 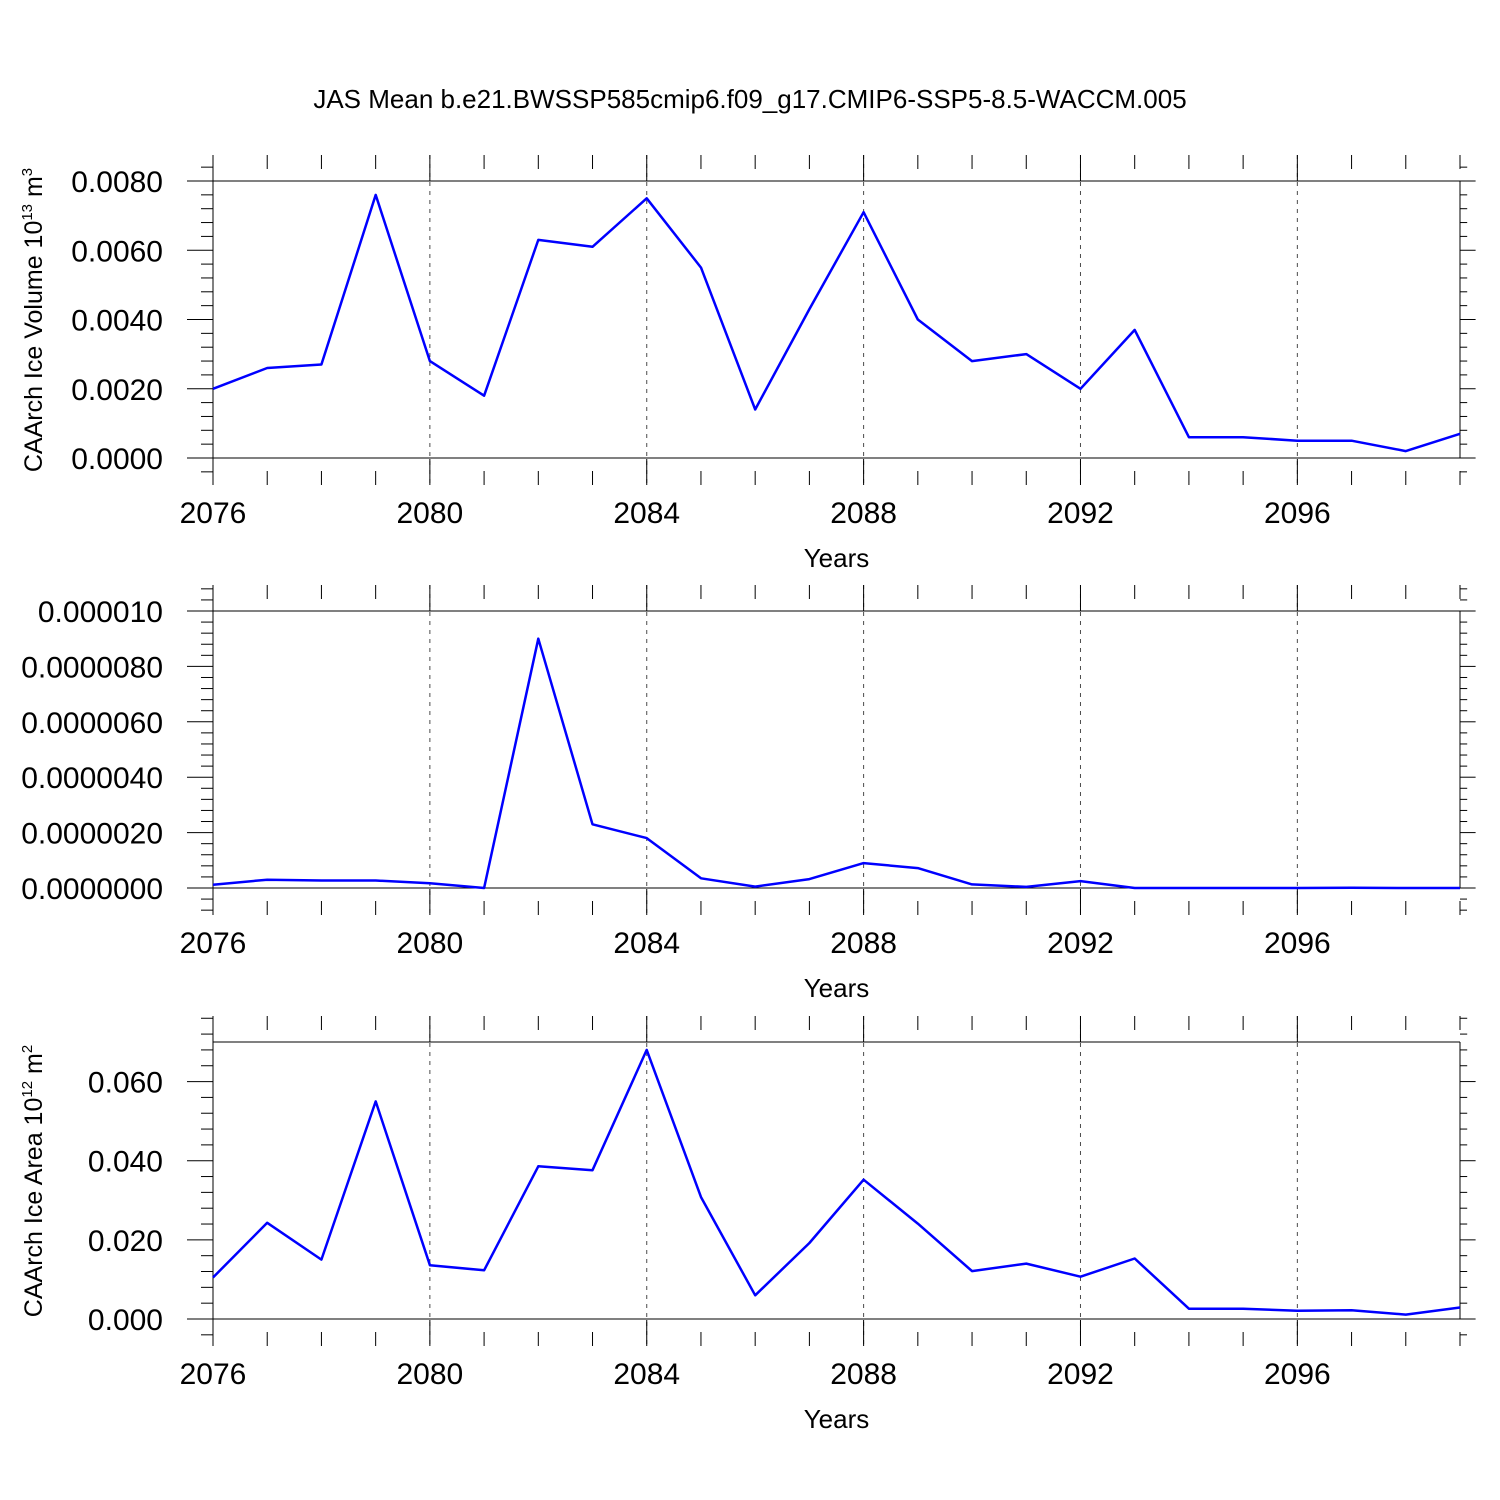 What do you see at coordinates (33, 1181) in the screenshot?
I see `y-axis-label: CAArch Ice Area 1012 m2` at bounding box center [33, 1181].